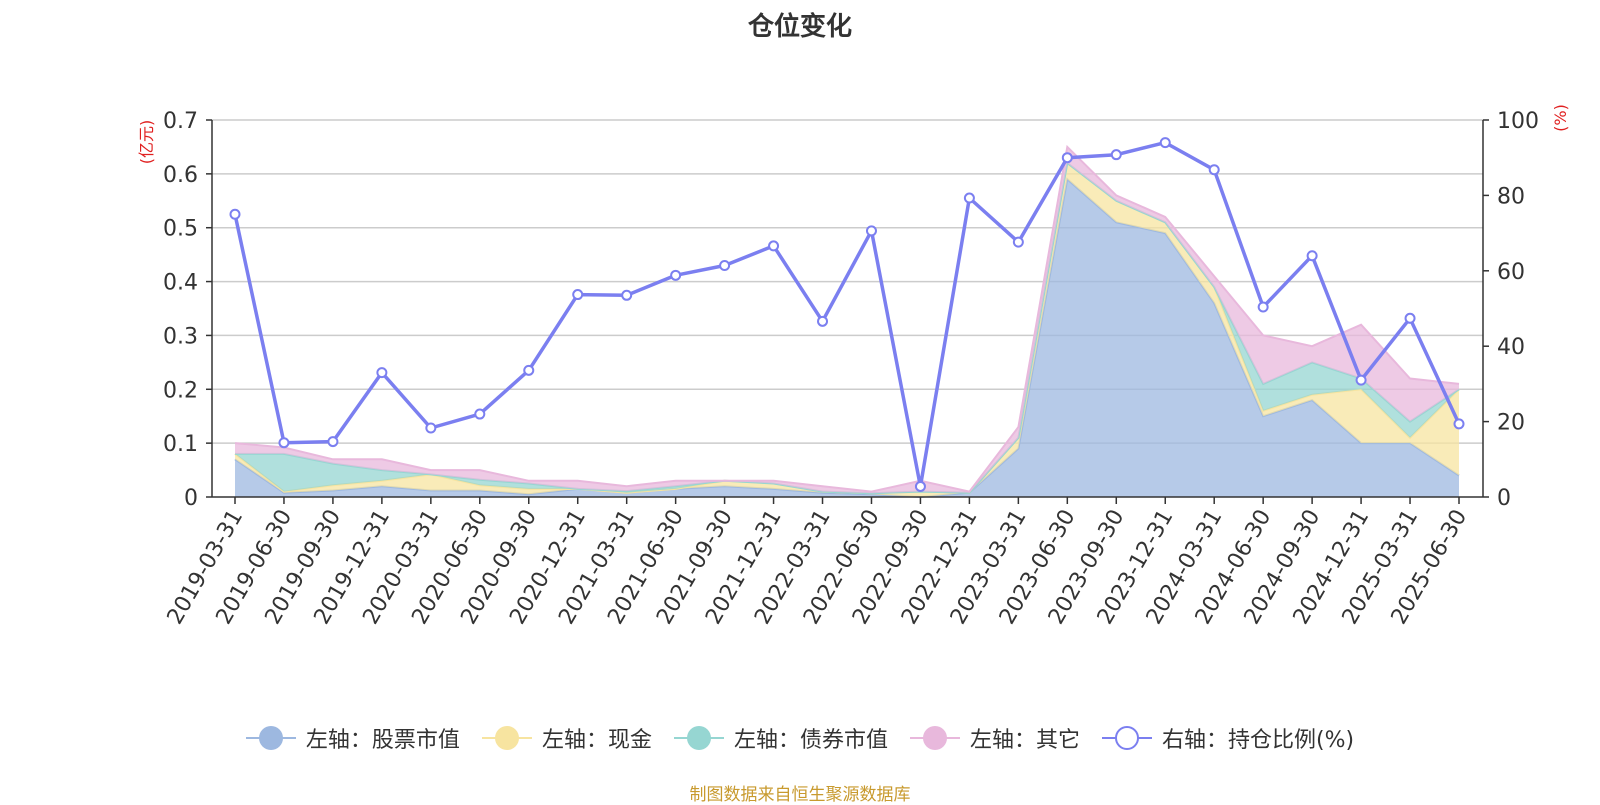 The height and width of the screenshot is (805, 1600). What do you see at coordinates (596, 740) in the screenshot?
I see `legend-label: 左轴：现金` at bounding box center [596, 740].